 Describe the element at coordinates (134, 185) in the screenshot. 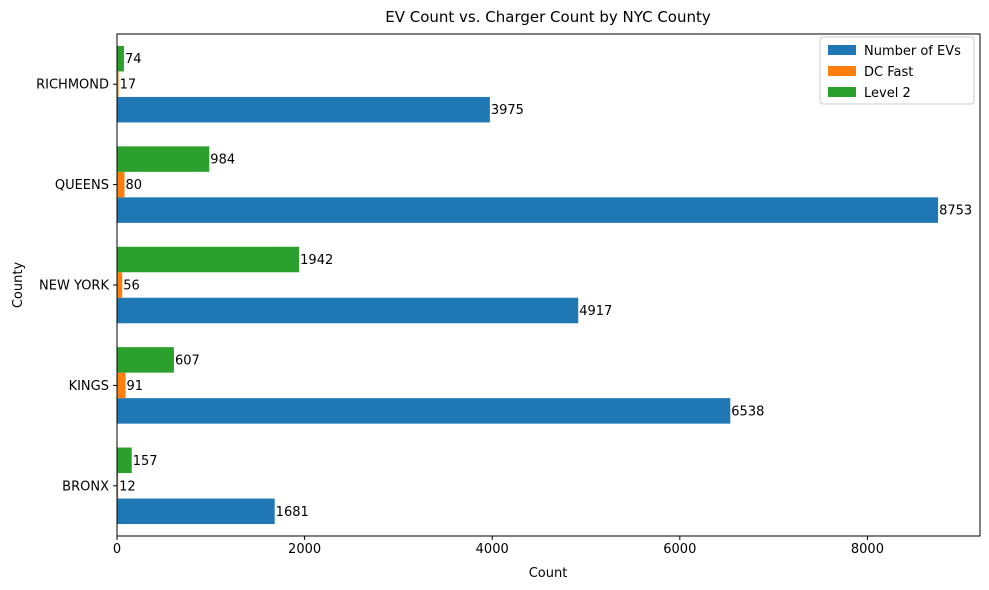

I see `bar-value-label: 80` at that location.